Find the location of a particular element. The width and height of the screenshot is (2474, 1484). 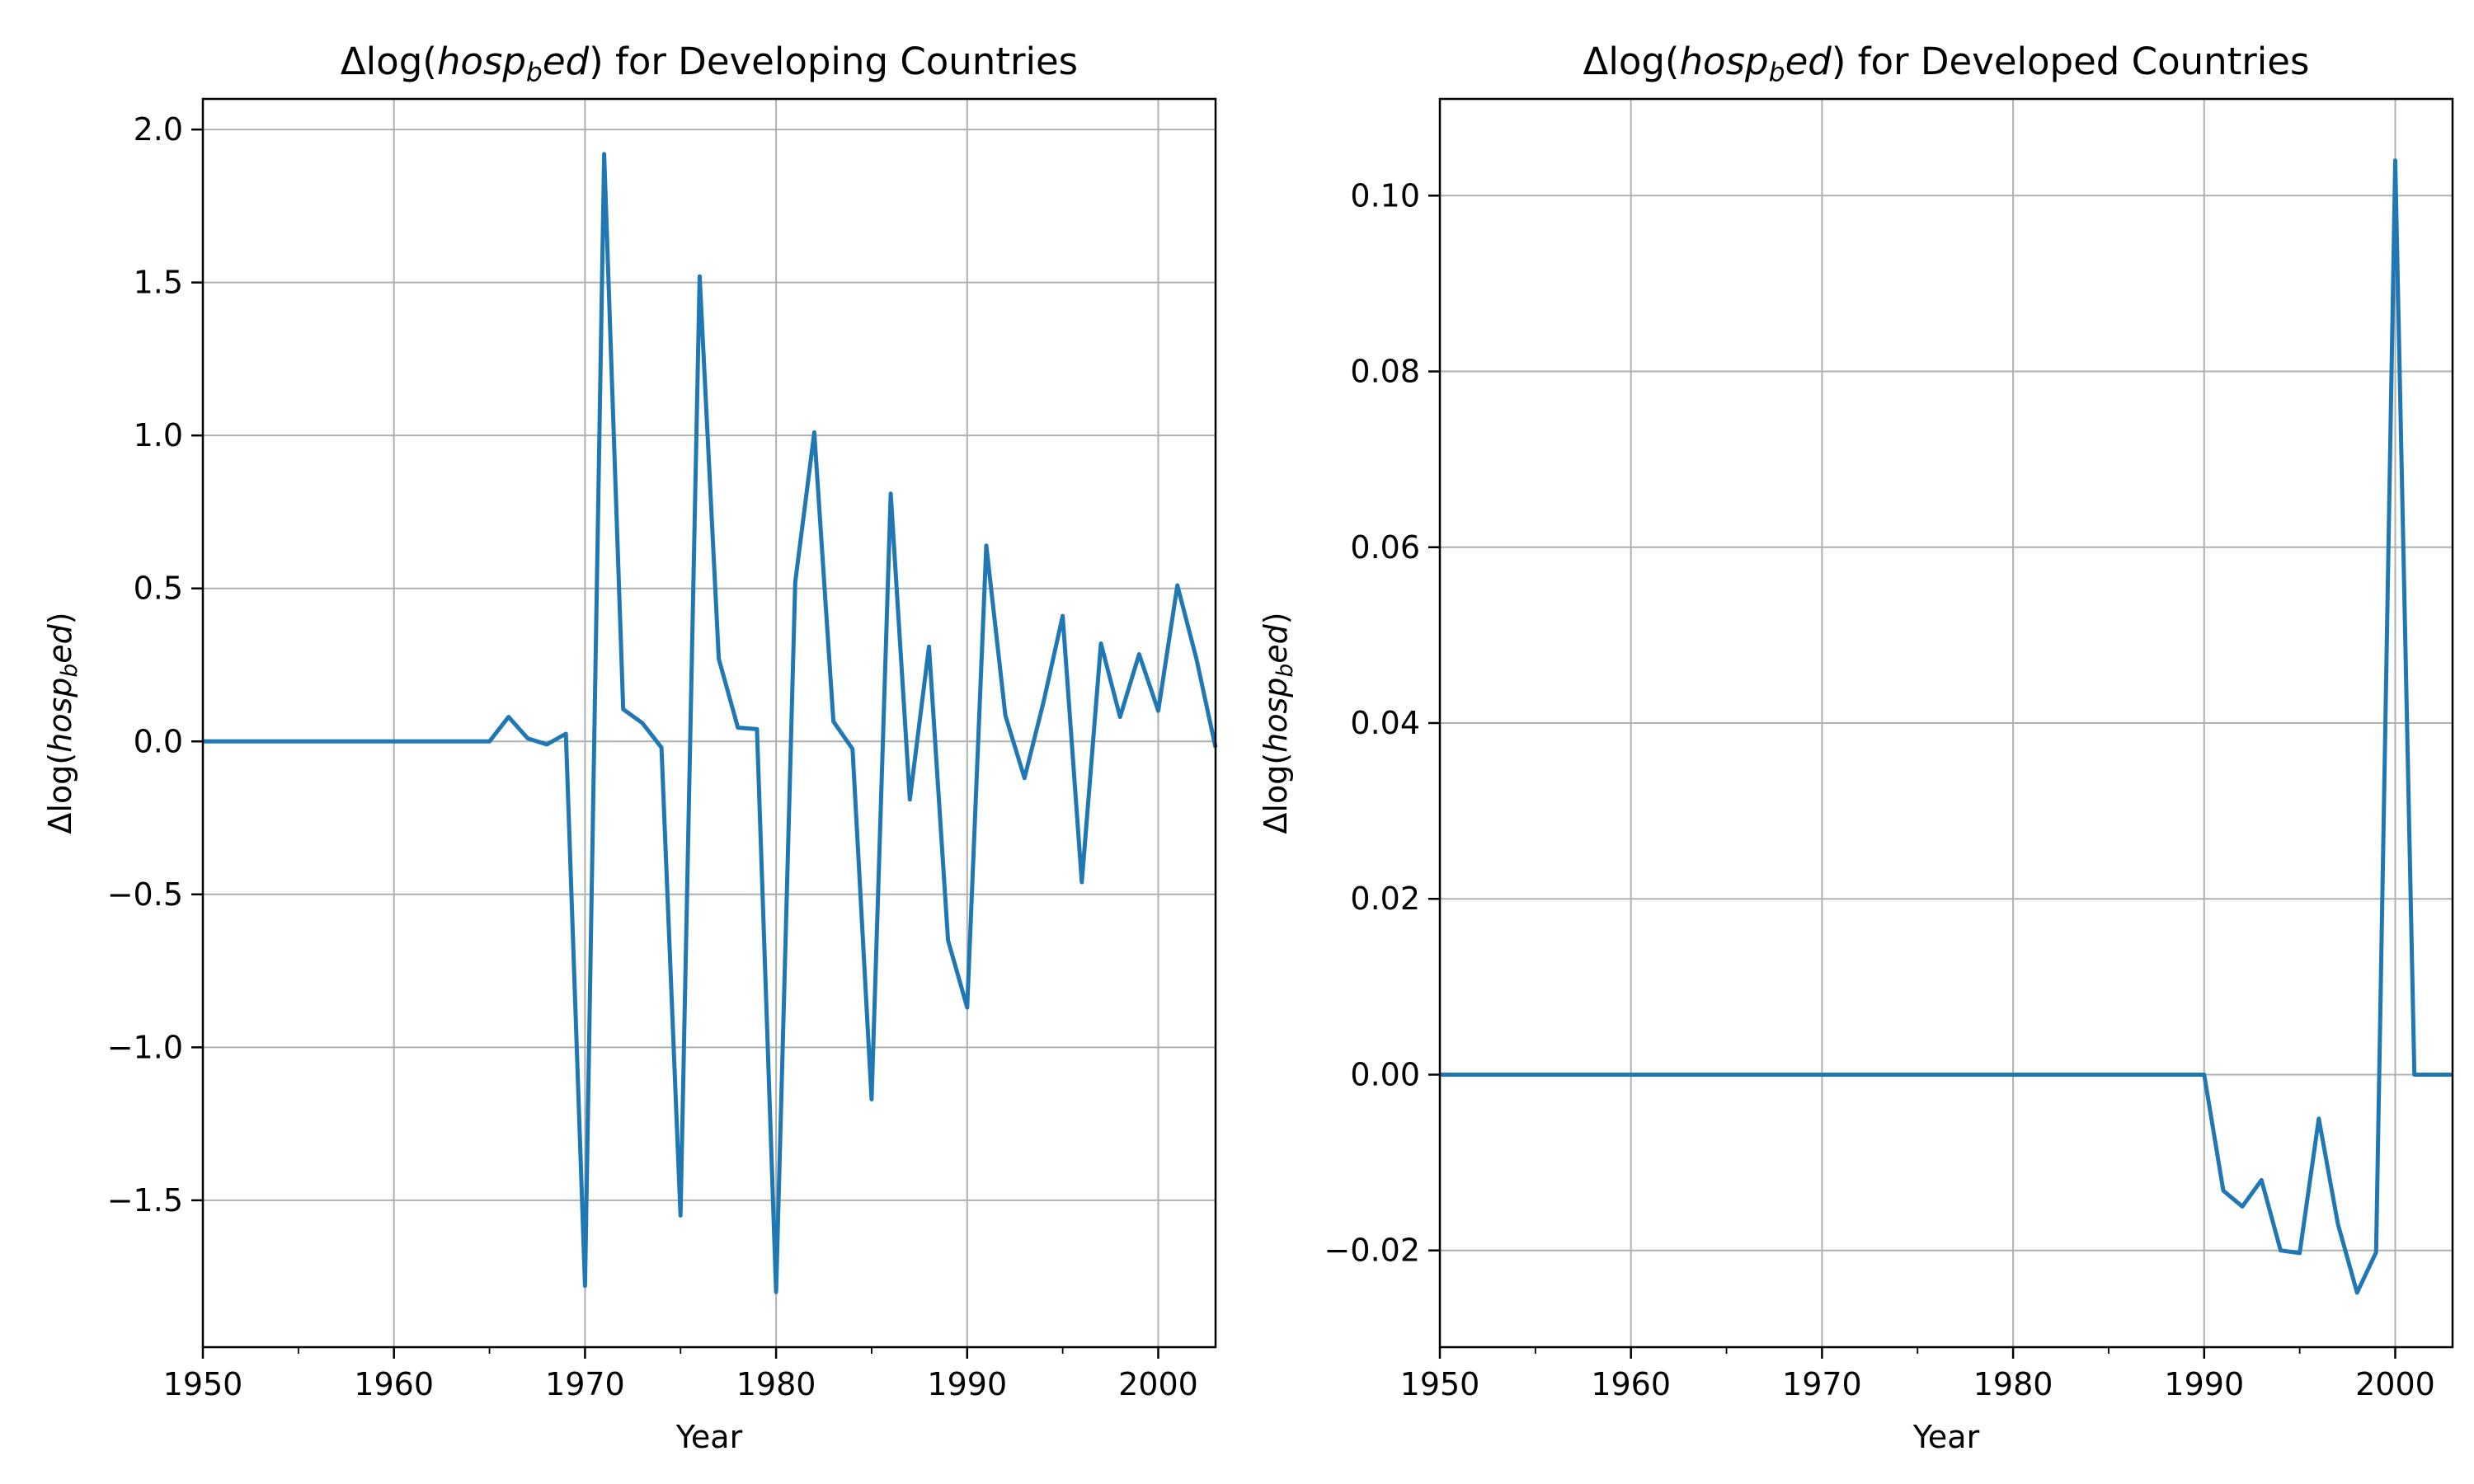

y-tick-label: 0.0 is located at coordinates (158, 741).